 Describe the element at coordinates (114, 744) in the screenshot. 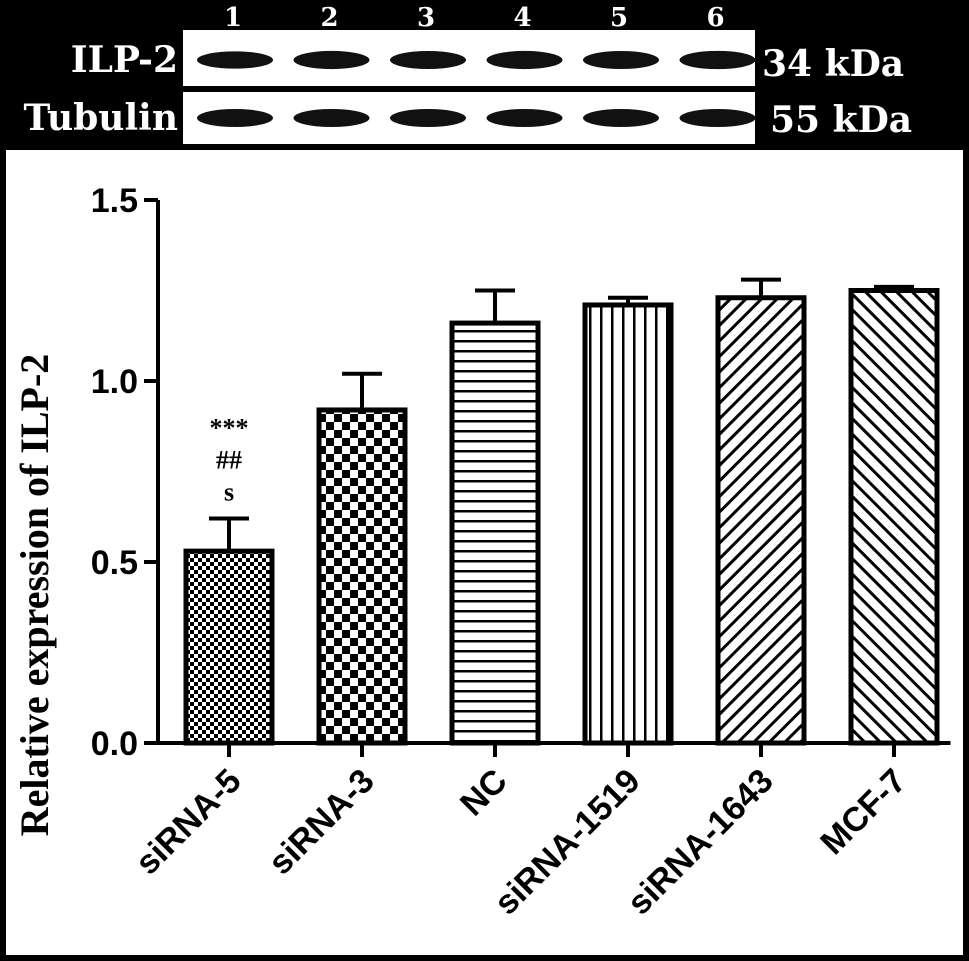

I see `y-tick-label: 0.0` at that location.